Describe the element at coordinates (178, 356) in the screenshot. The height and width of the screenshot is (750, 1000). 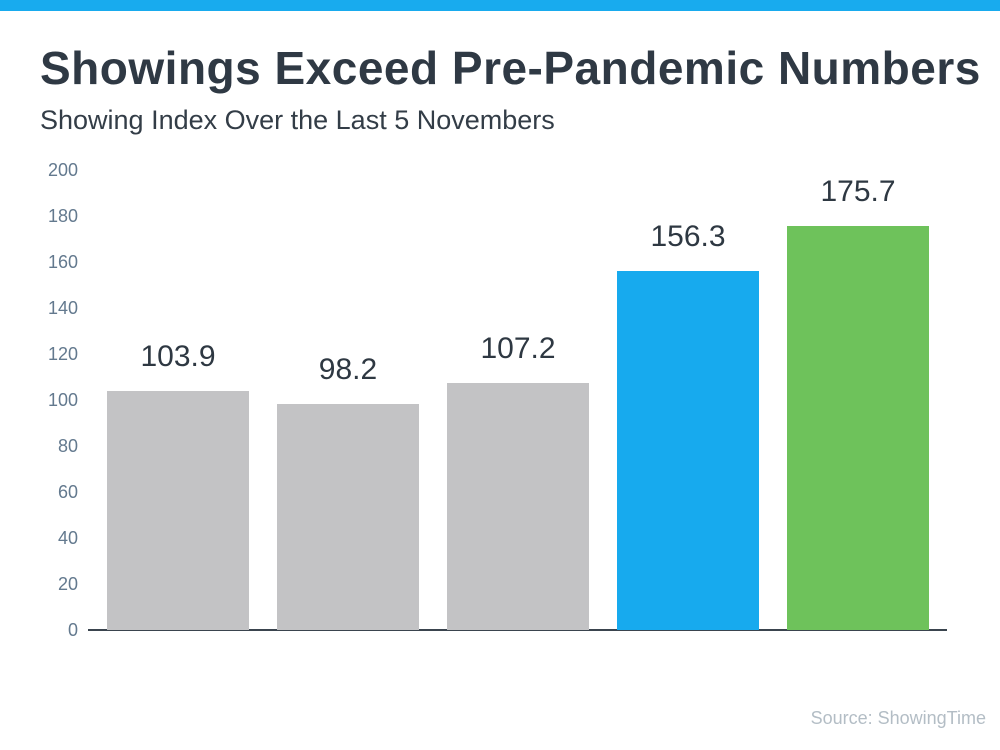
I see `bar-value-label: 103.9` at that location.